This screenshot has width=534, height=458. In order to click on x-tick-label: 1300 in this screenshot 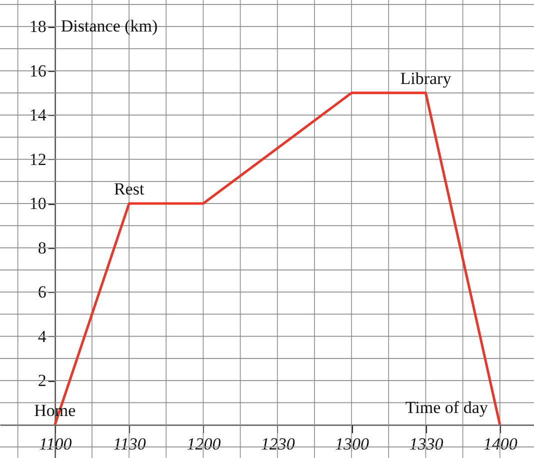, I will do `click(352, 444)`.